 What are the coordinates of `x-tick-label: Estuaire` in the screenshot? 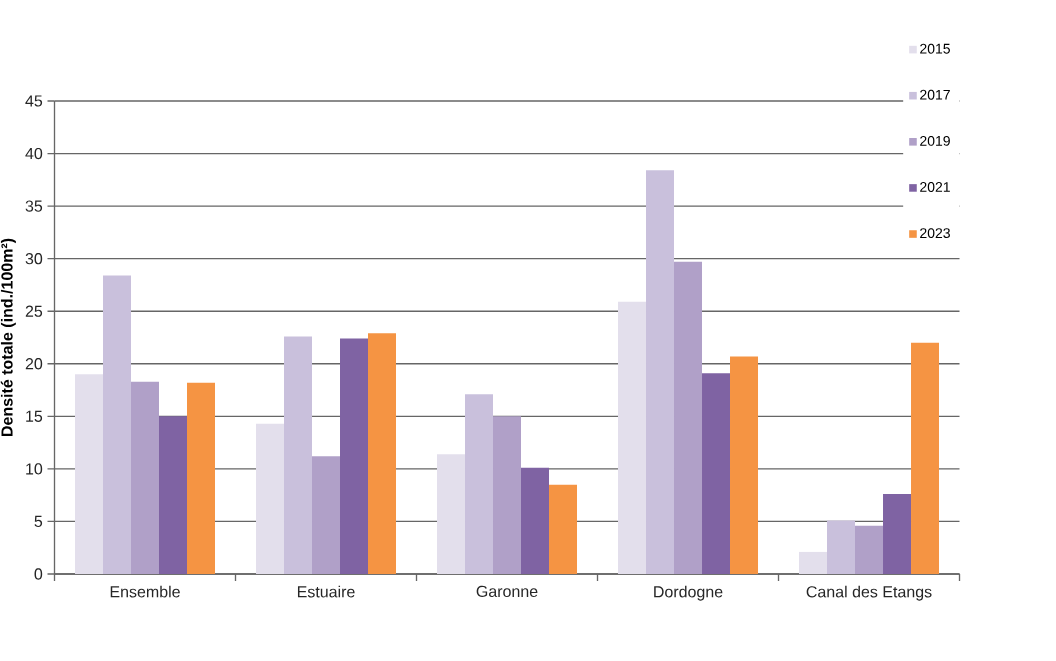 It's located at (326, 591).